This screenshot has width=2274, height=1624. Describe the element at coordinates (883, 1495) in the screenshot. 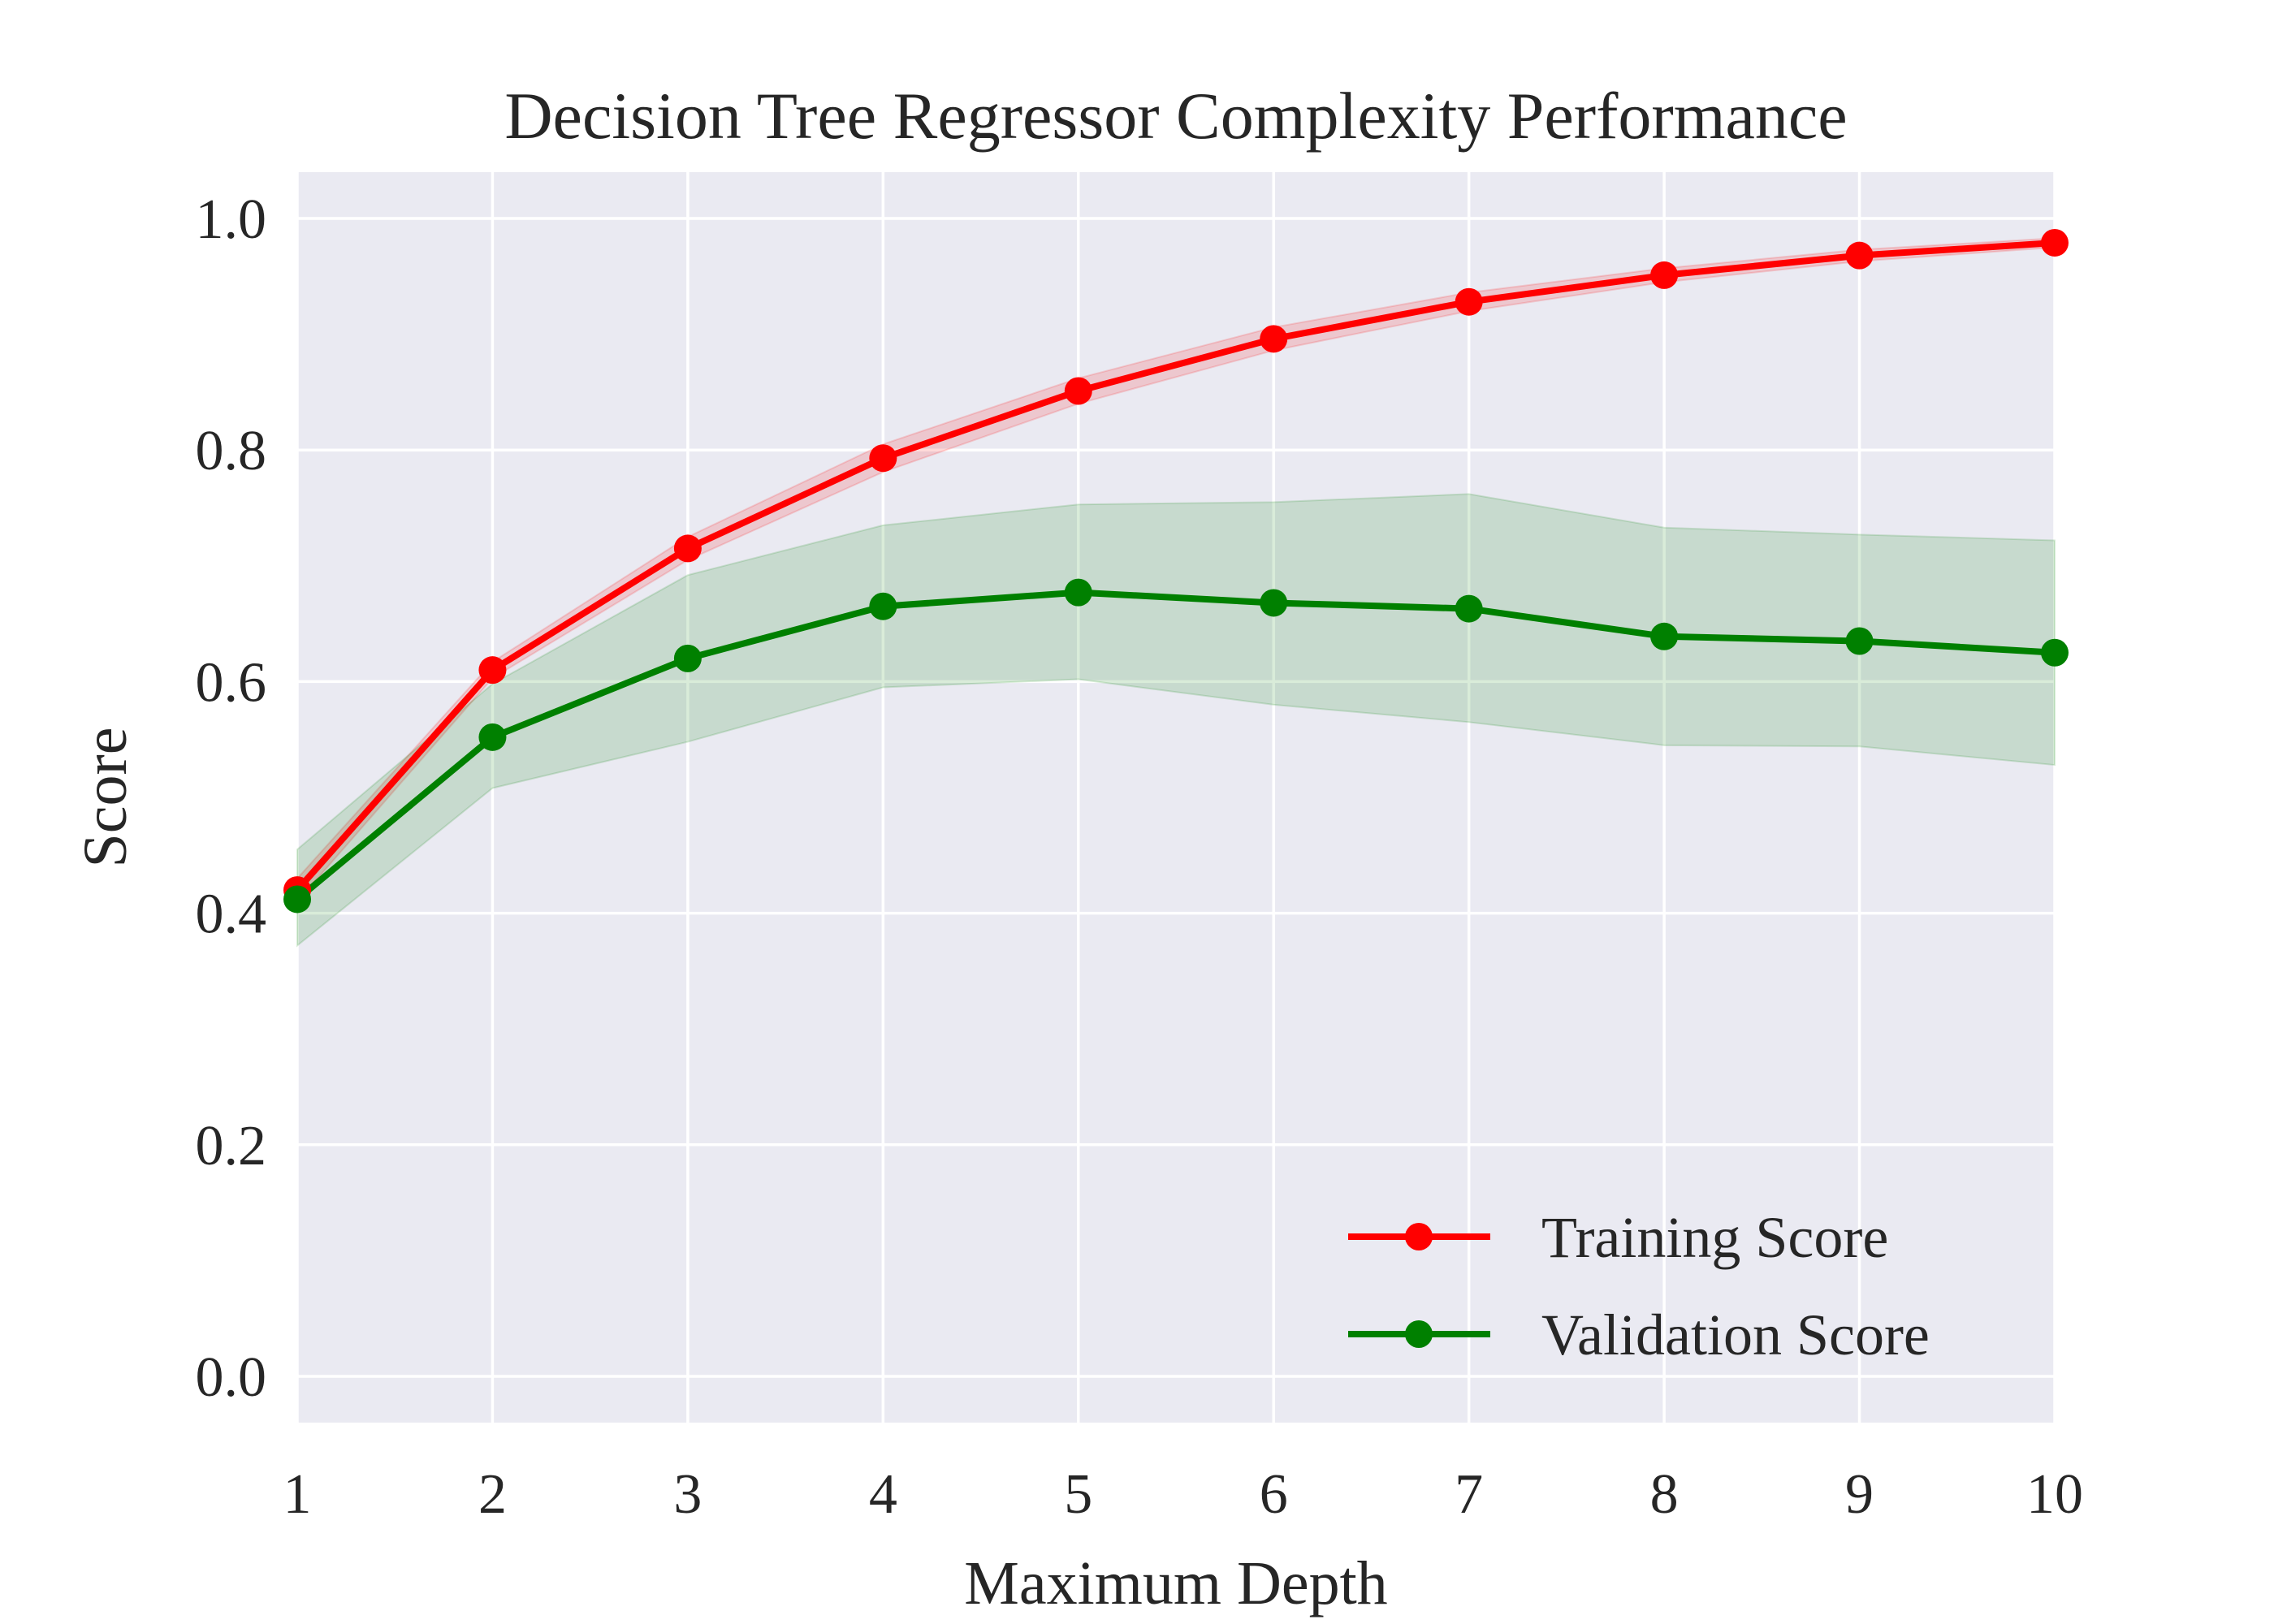

I see `x-tick-label: 4` at that location.